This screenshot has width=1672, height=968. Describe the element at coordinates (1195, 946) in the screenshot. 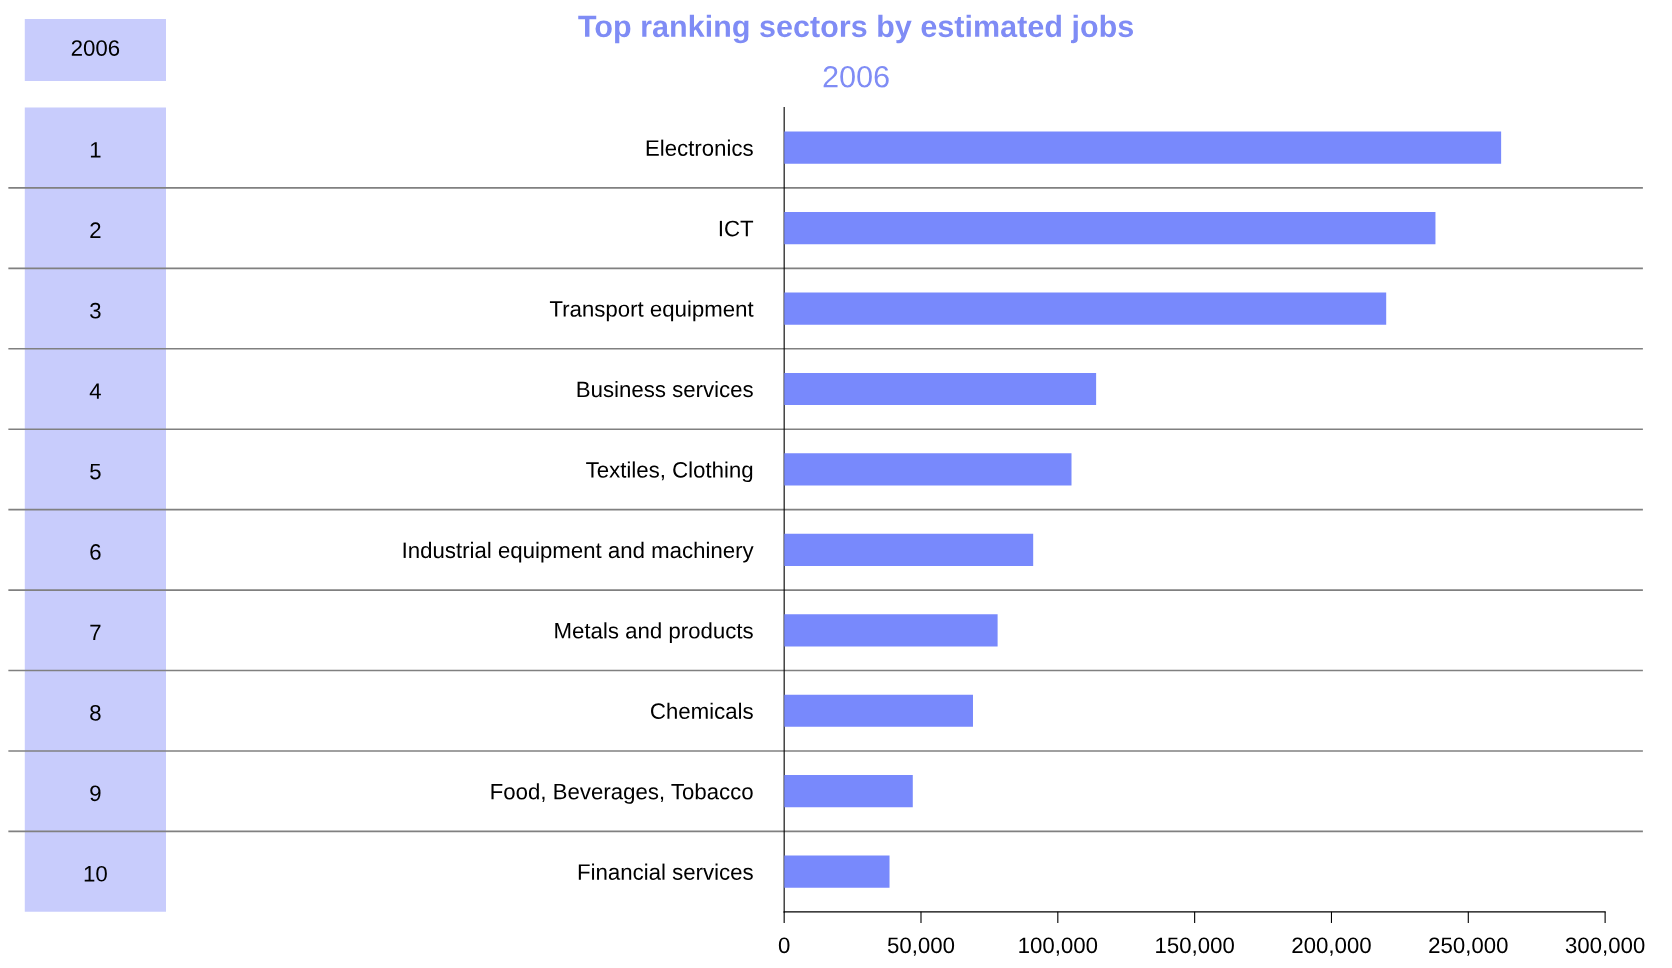

I see `x-tick-label: 150,000` at that location.